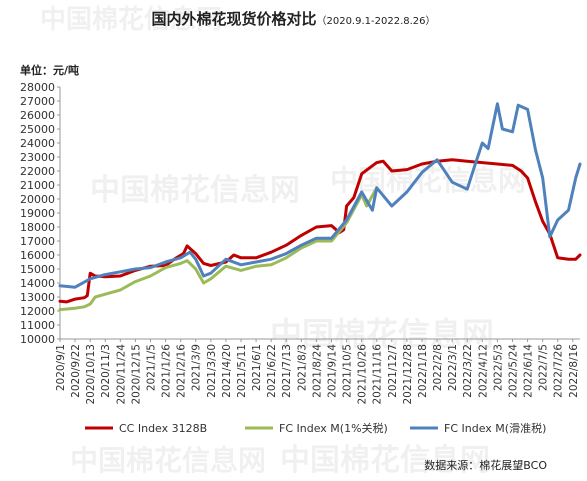  I want to click on x-tick-label: 2021/10/5, so click(348, 371).